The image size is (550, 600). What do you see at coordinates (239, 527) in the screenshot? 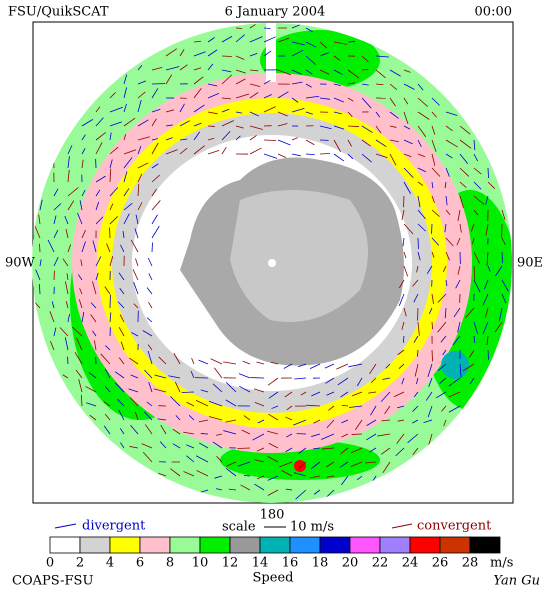
I see `scale-label: scale` at bounding box center [239, 527].